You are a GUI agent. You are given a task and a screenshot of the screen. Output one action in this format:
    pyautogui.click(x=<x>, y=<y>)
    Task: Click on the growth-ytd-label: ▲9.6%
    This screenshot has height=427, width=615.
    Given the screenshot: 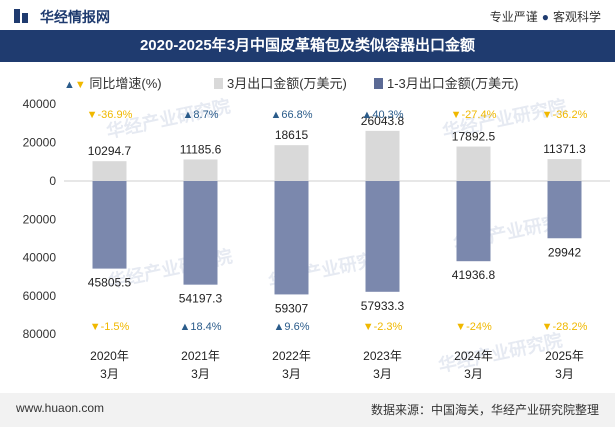 What is the action you would take?
    pyautogui.click(x=292, y=327)
    